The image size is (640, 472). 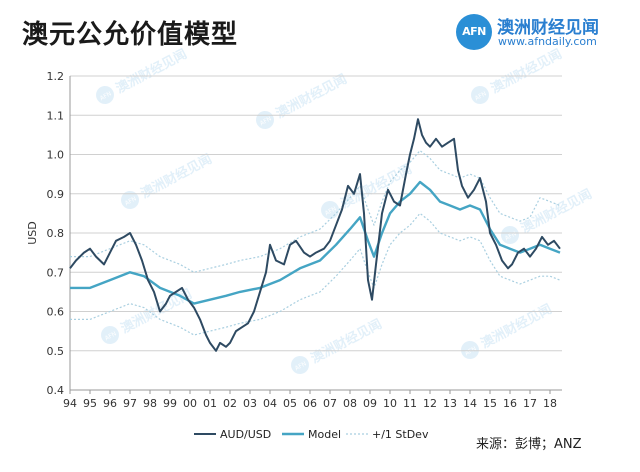 I want to click on afn-logo-icon: AFN, so click(x=474, y=32).